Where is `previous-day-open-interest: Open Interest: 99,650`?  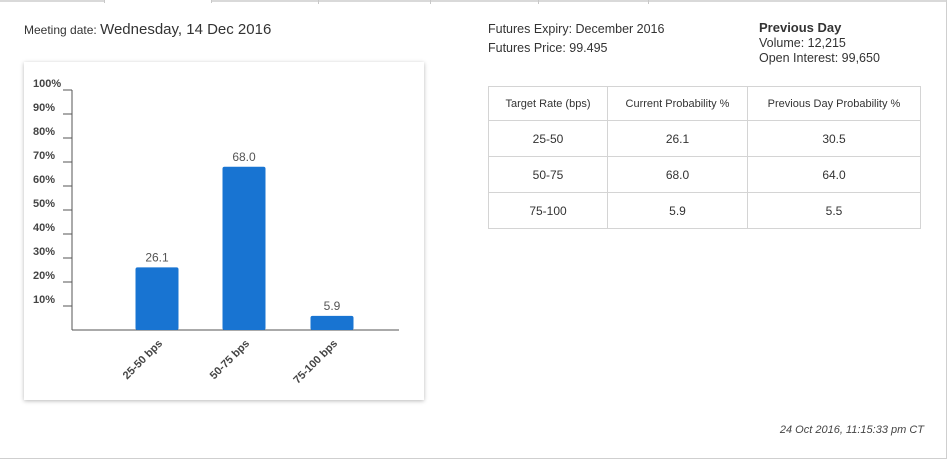
previous-day-open-interest: Open Interest: 99,650 is located at coordinates (819, 58).